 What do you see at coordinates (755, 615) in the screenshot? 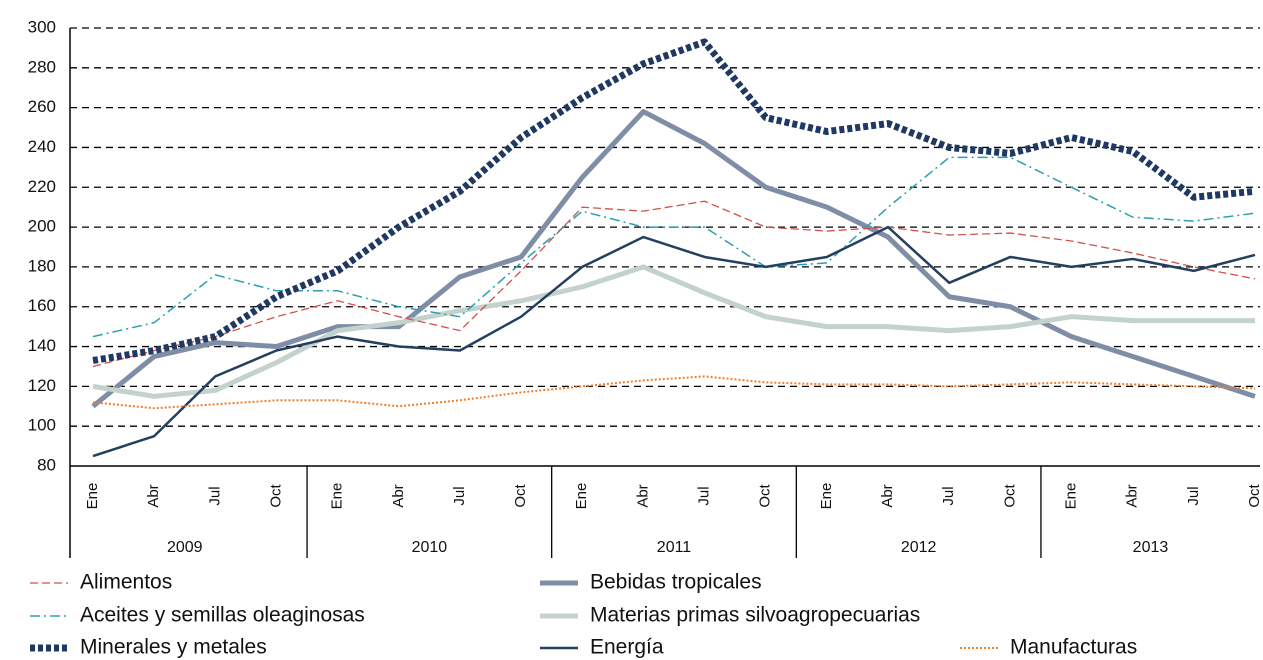
I see `legend-label: Materias primas silvoagropecuarias` at bounding box center [755, 615].